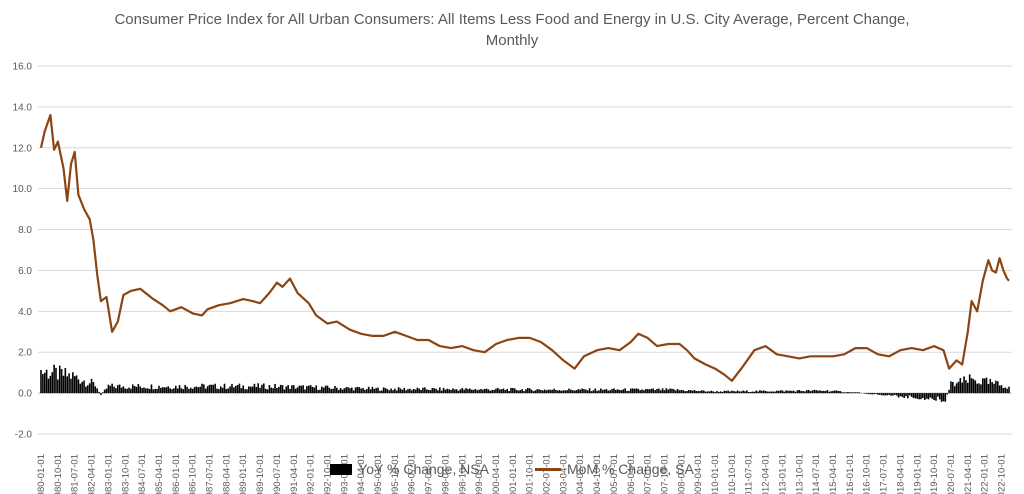 This screenshot has height=494, width=1024. Describe the element at coordinates (24, 435) in the screenshot. I see `y-tick-label: -2.0` at that location.